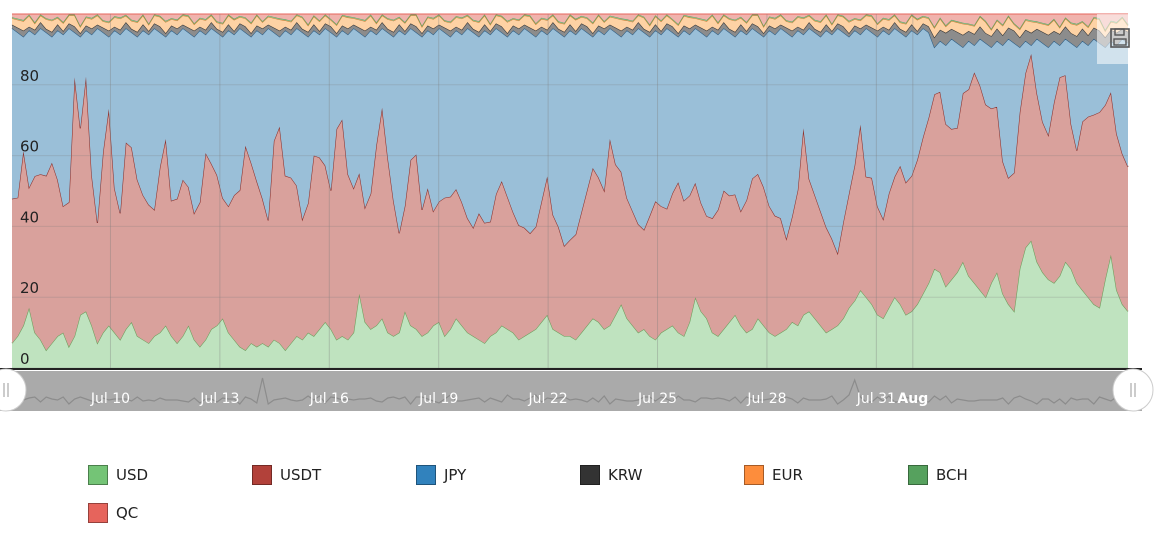 The image size is (1154, 545). Describe the element at coordinates (1120, 38) in the screenshot. I see `floppy-disk-icon` at that location.